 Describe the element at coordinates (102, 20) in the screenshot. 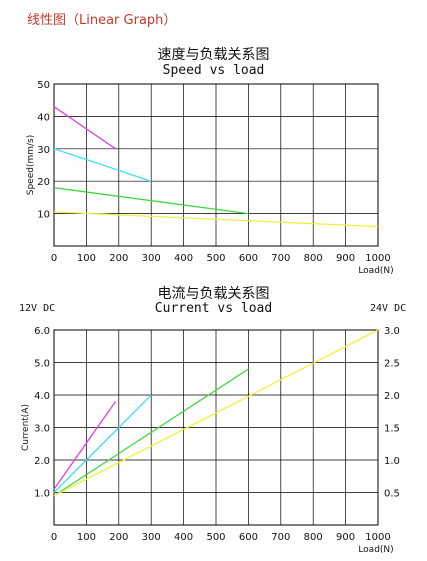

I see `page-title: 线性图（Linear Graph）` at that location.